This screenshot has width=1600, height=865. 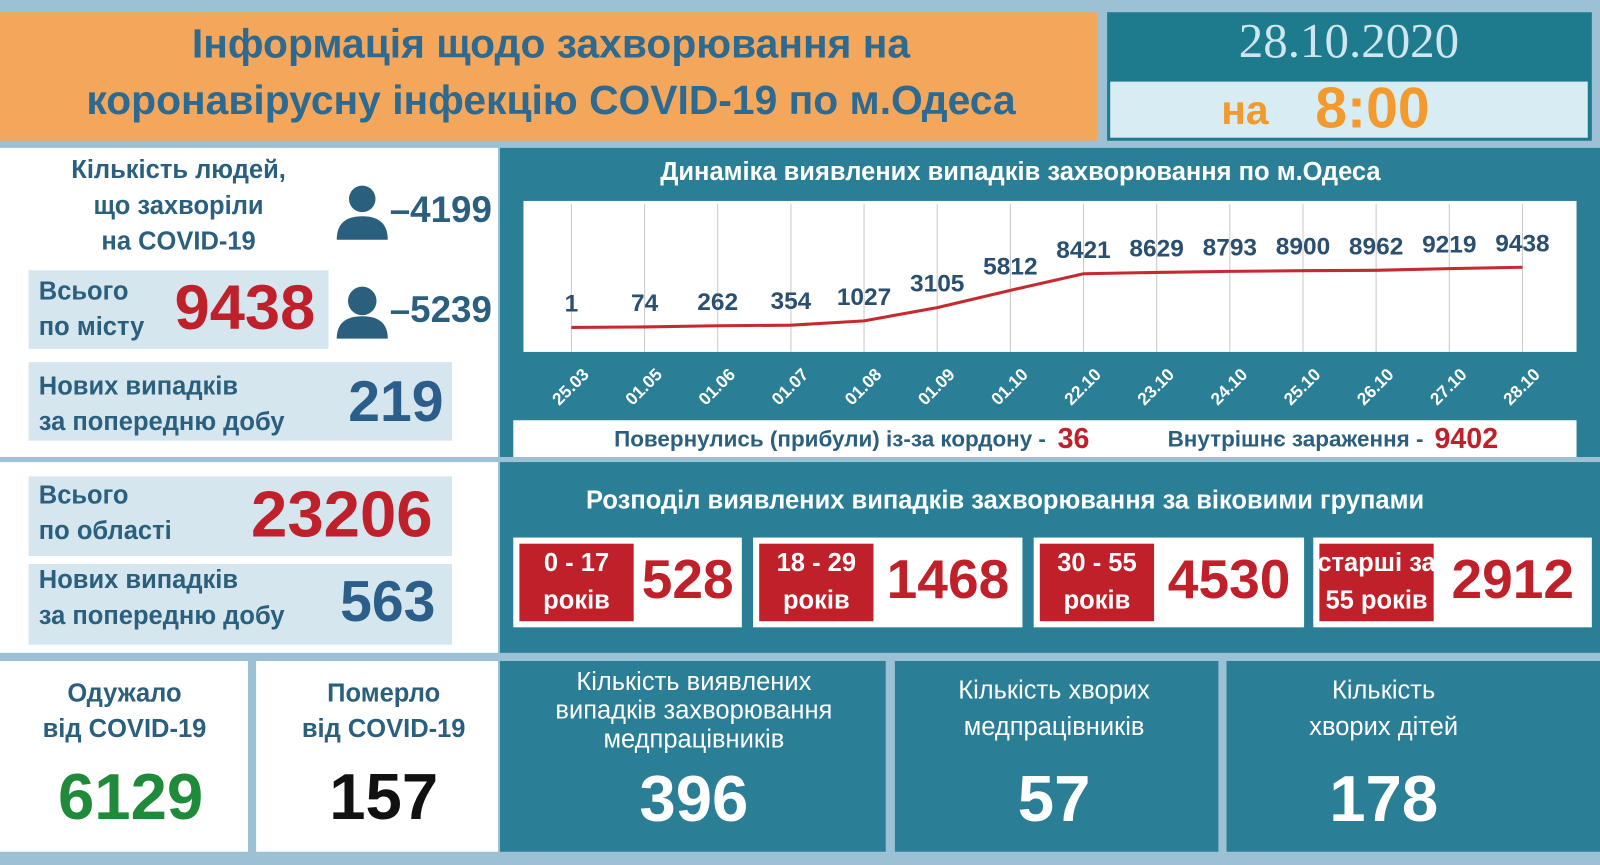 I want to click on returned: 36, so click(x=1074, y=439).